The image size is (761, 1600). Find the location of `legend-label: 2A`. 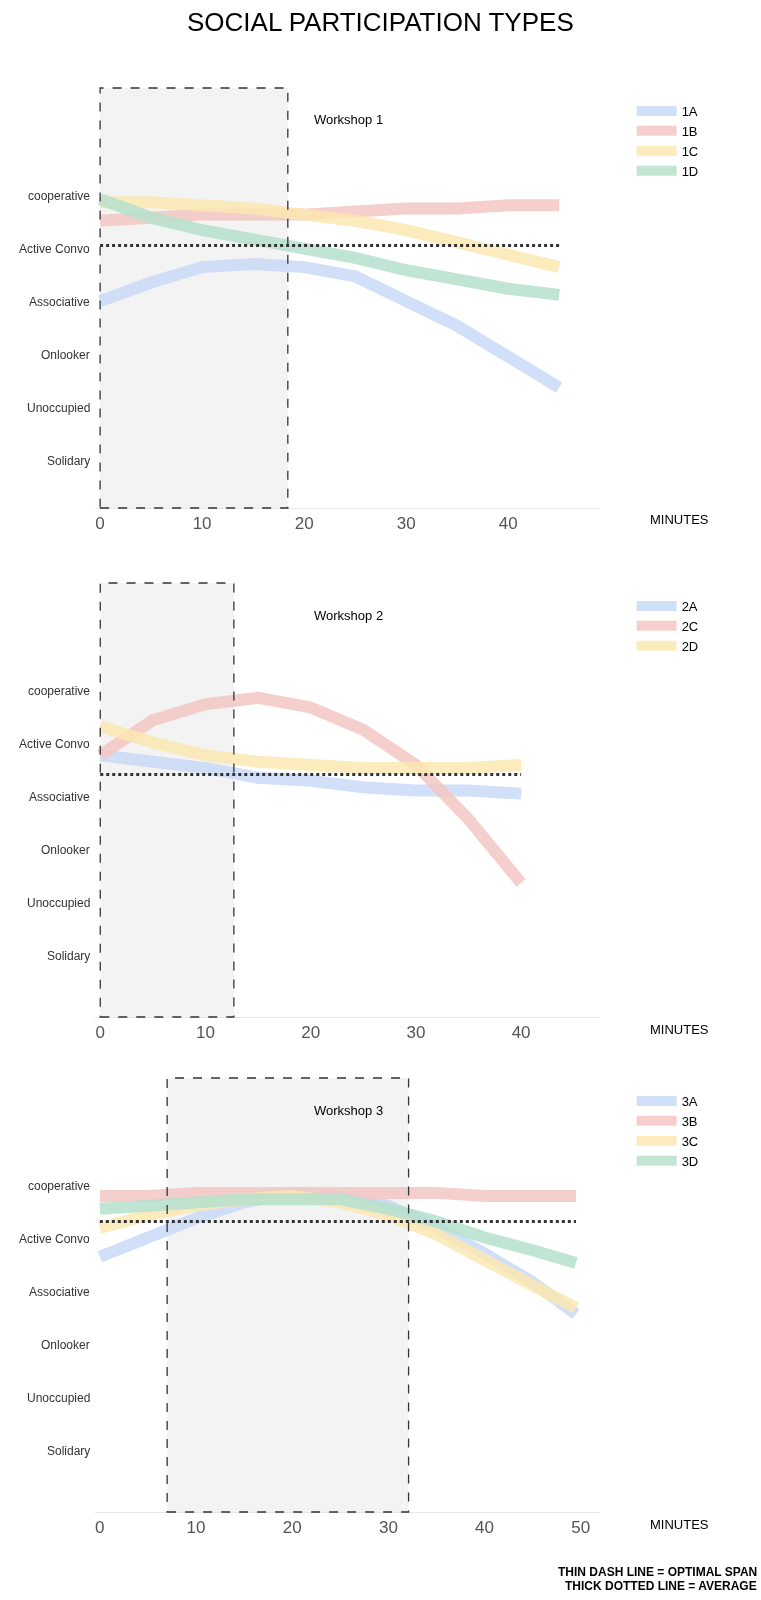

legend-label: 2A is located at coordinates (689, 607).